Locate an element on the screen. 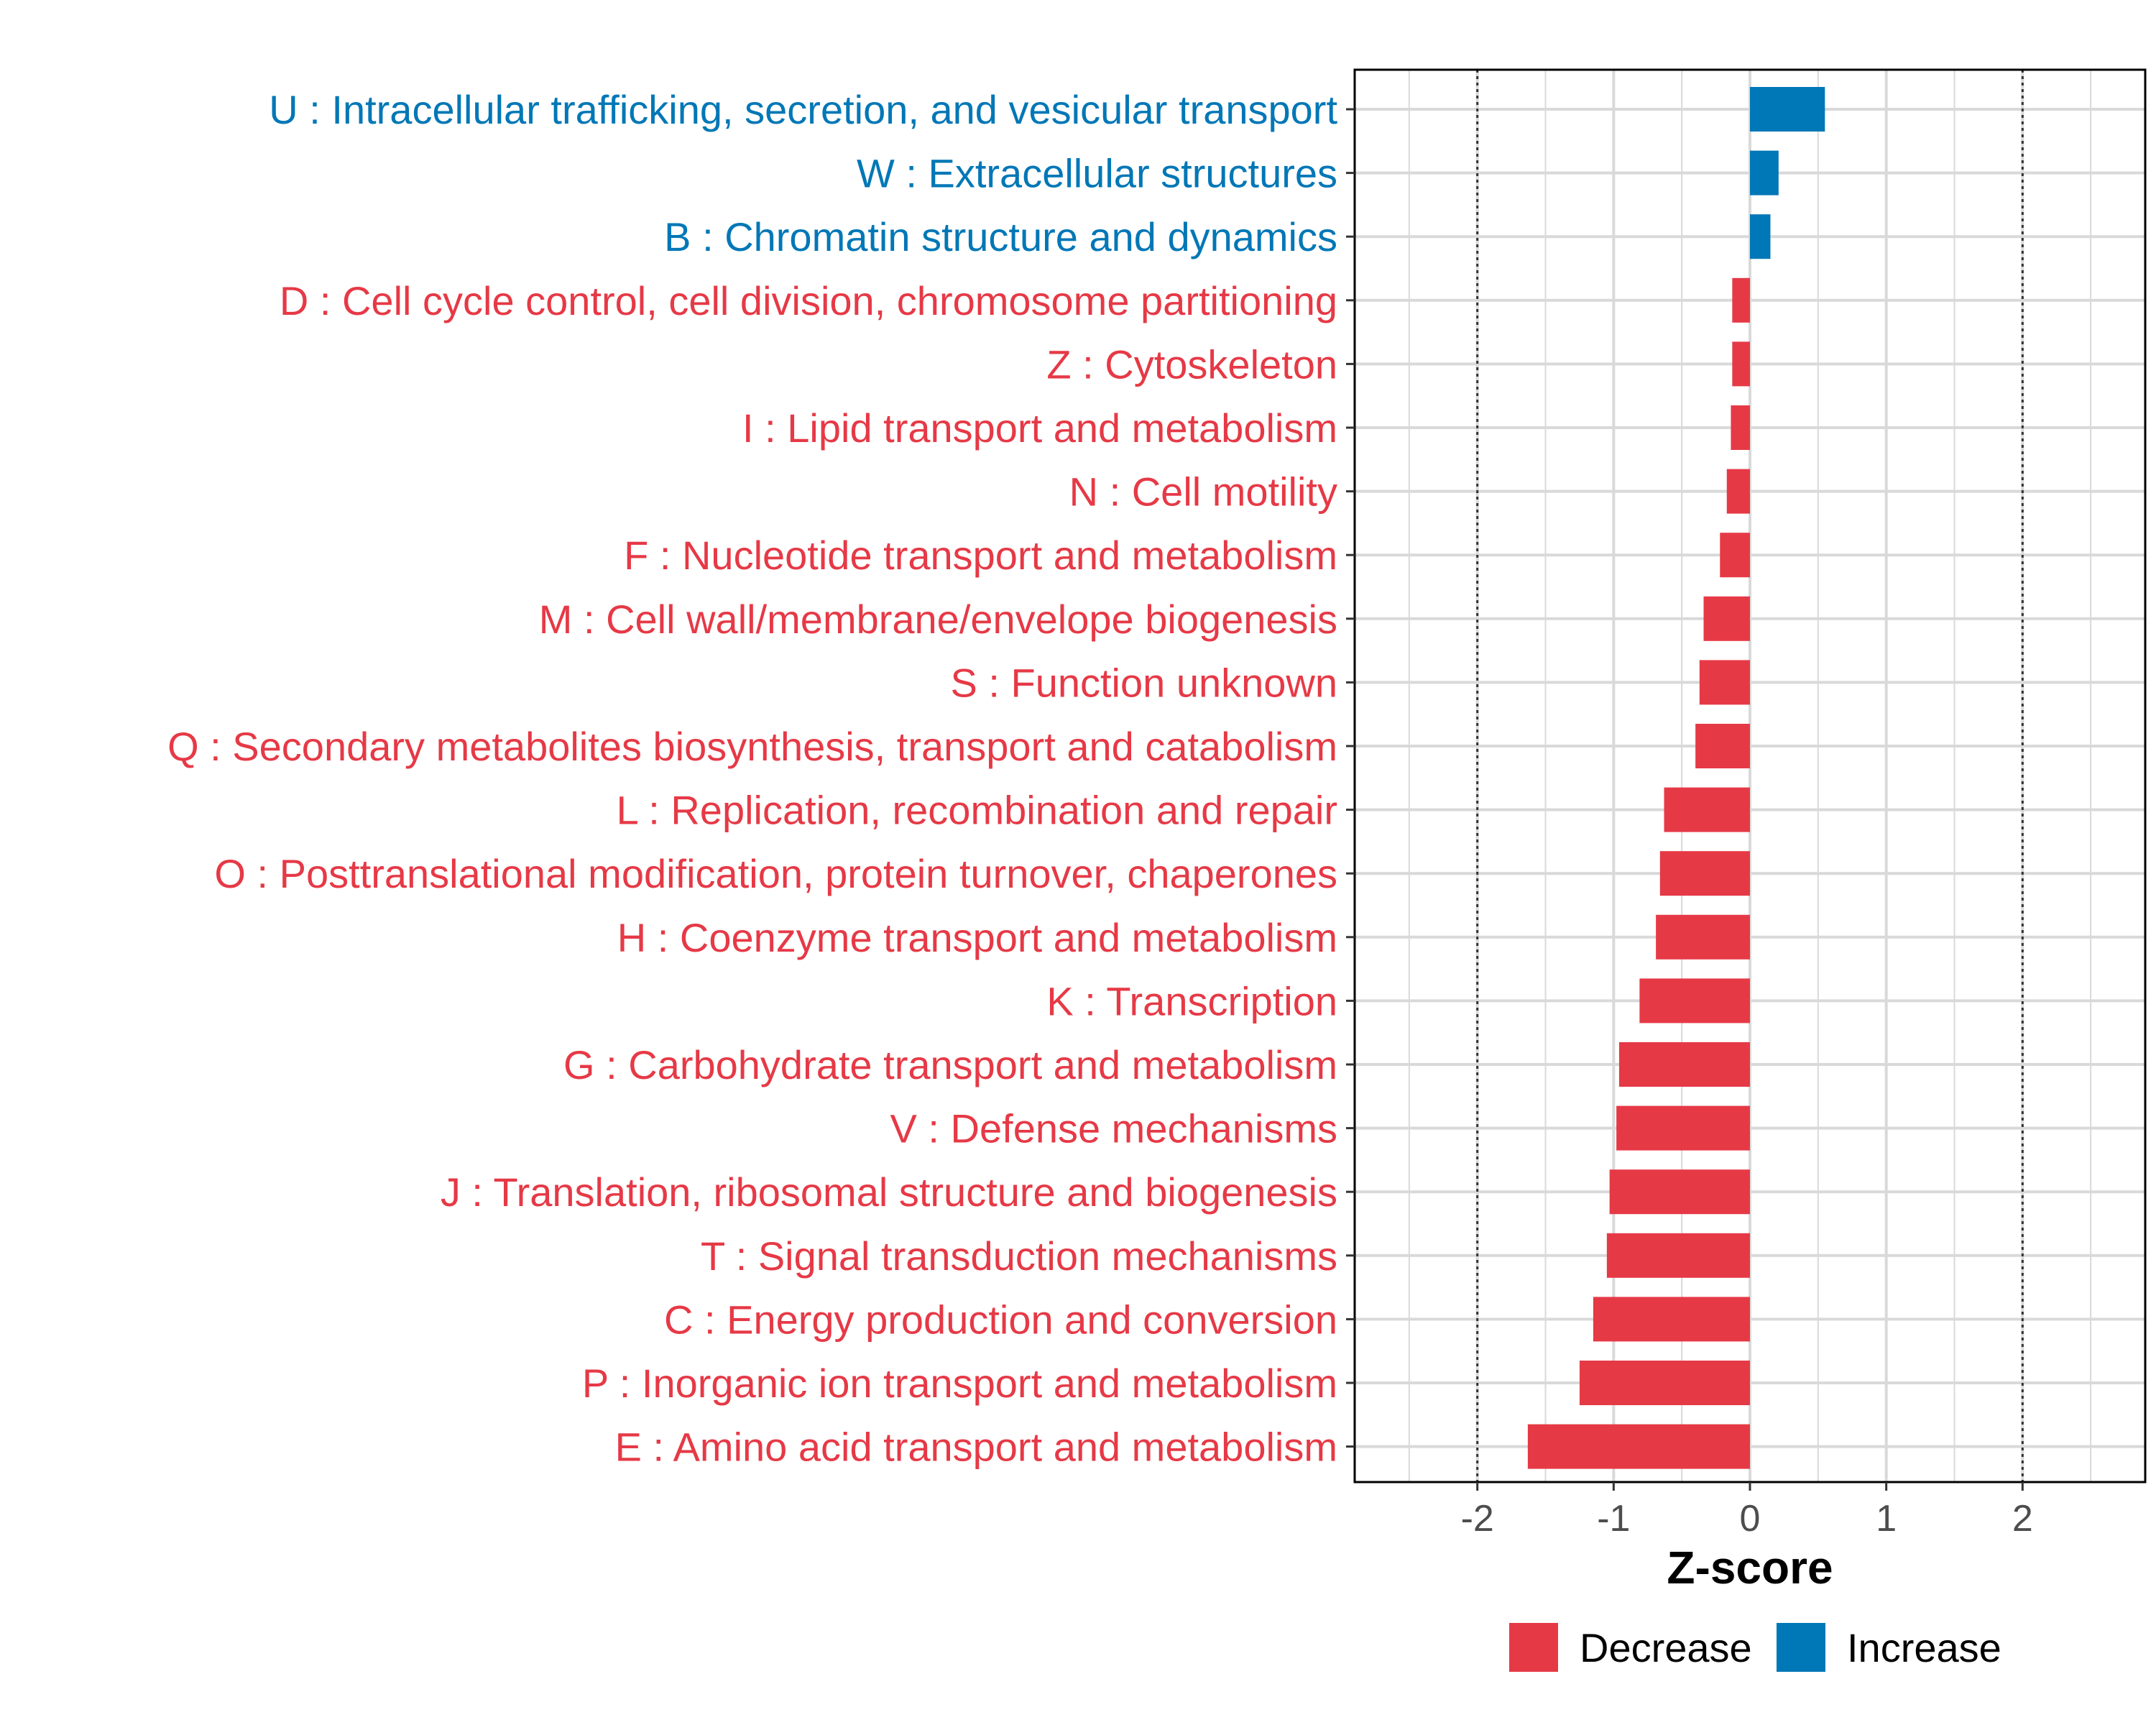 This screenshot has width=2156, height=1725. category-label: T : Signal transduction mechanisms is located at coordinates (1019, 1256).